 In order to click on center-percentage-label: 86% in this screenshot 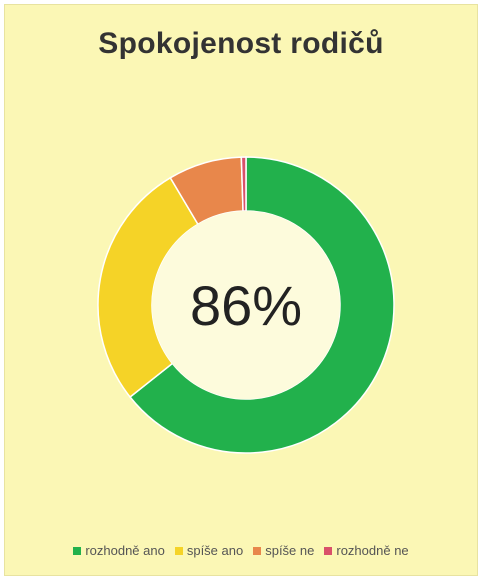, I will do `click(246, 305)`.